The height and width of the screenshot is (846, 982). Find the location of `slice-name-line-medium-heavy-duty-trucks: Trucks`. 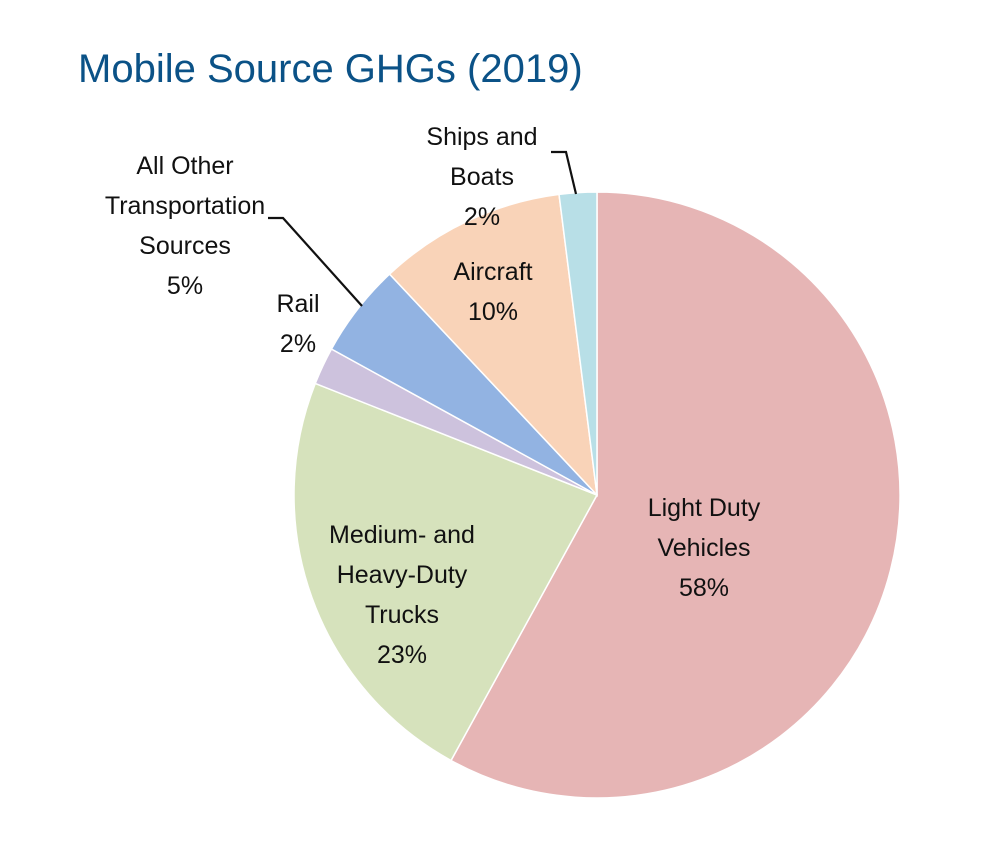

slice-name-line-medium-heavy-duty-trucks: Trucks is located at coordinates (402, 615).